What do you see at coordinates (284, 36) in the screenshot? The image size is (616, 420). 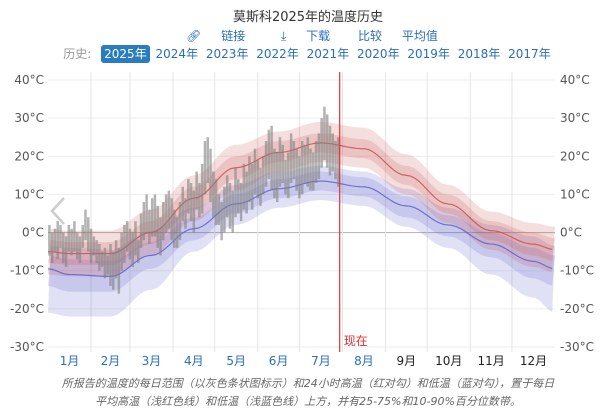 I see `download-icon: ⤓` at bounding box center [284, 36].